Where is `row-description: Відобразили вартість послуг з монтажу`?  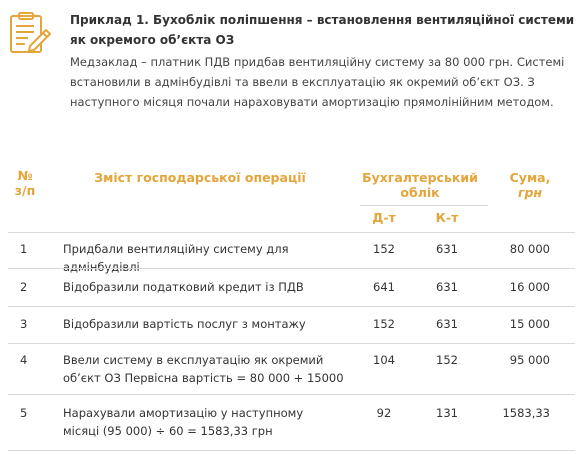
row-description: Відобразили вартість послуг з монтажу is located at coordinates (184, 324).